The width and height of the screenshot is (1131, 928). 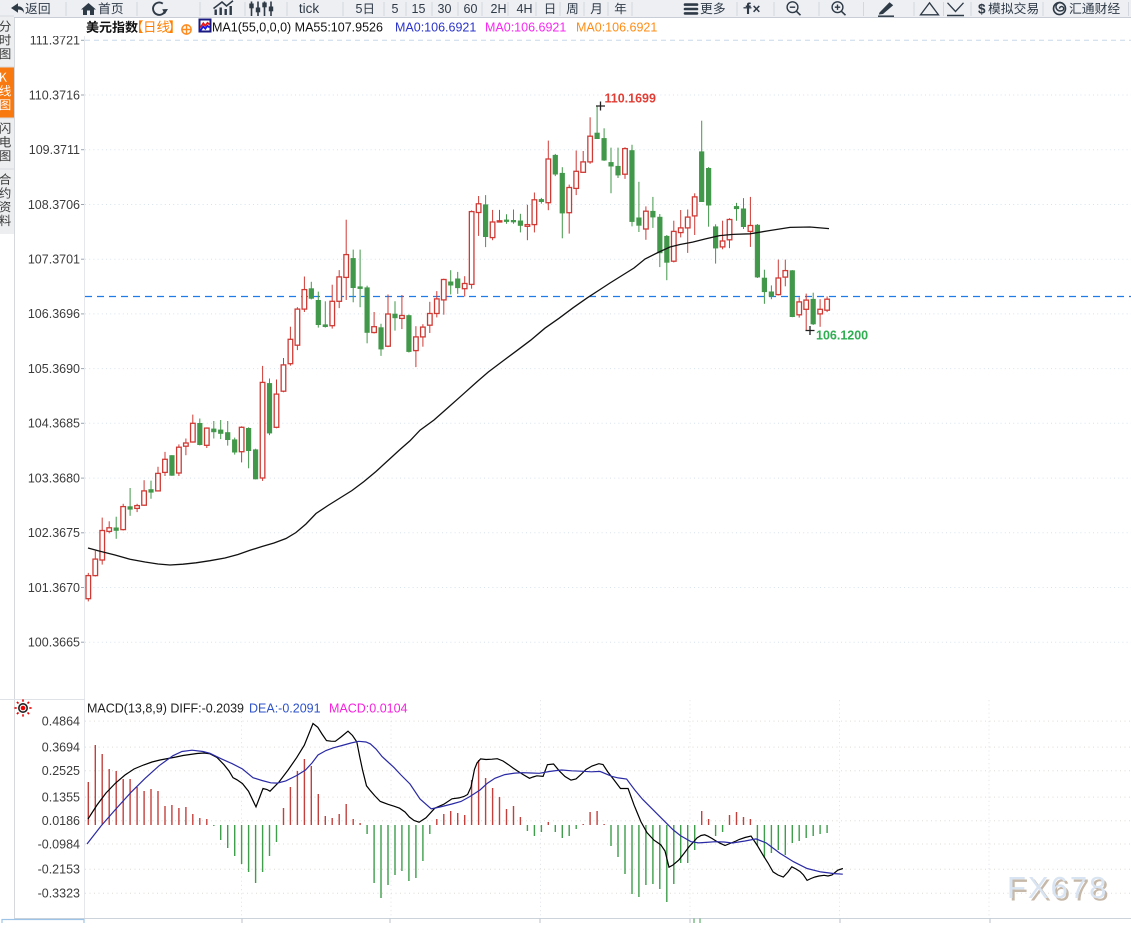 I want to click on svg-text: 106.1200, so click(x=842, y=336).